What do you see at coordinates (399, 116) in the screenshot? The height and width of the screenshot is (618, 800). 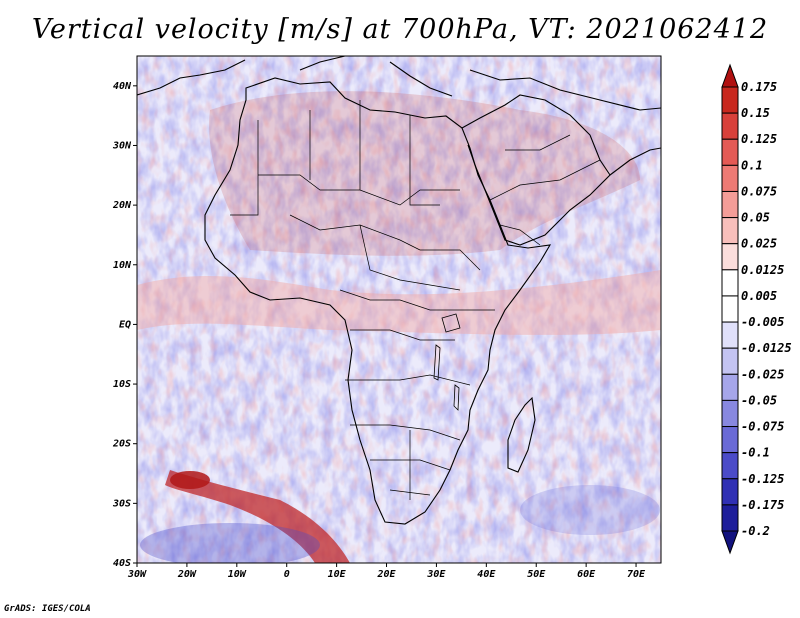 I see `northern-coastline` at bounding box center [399, 116].